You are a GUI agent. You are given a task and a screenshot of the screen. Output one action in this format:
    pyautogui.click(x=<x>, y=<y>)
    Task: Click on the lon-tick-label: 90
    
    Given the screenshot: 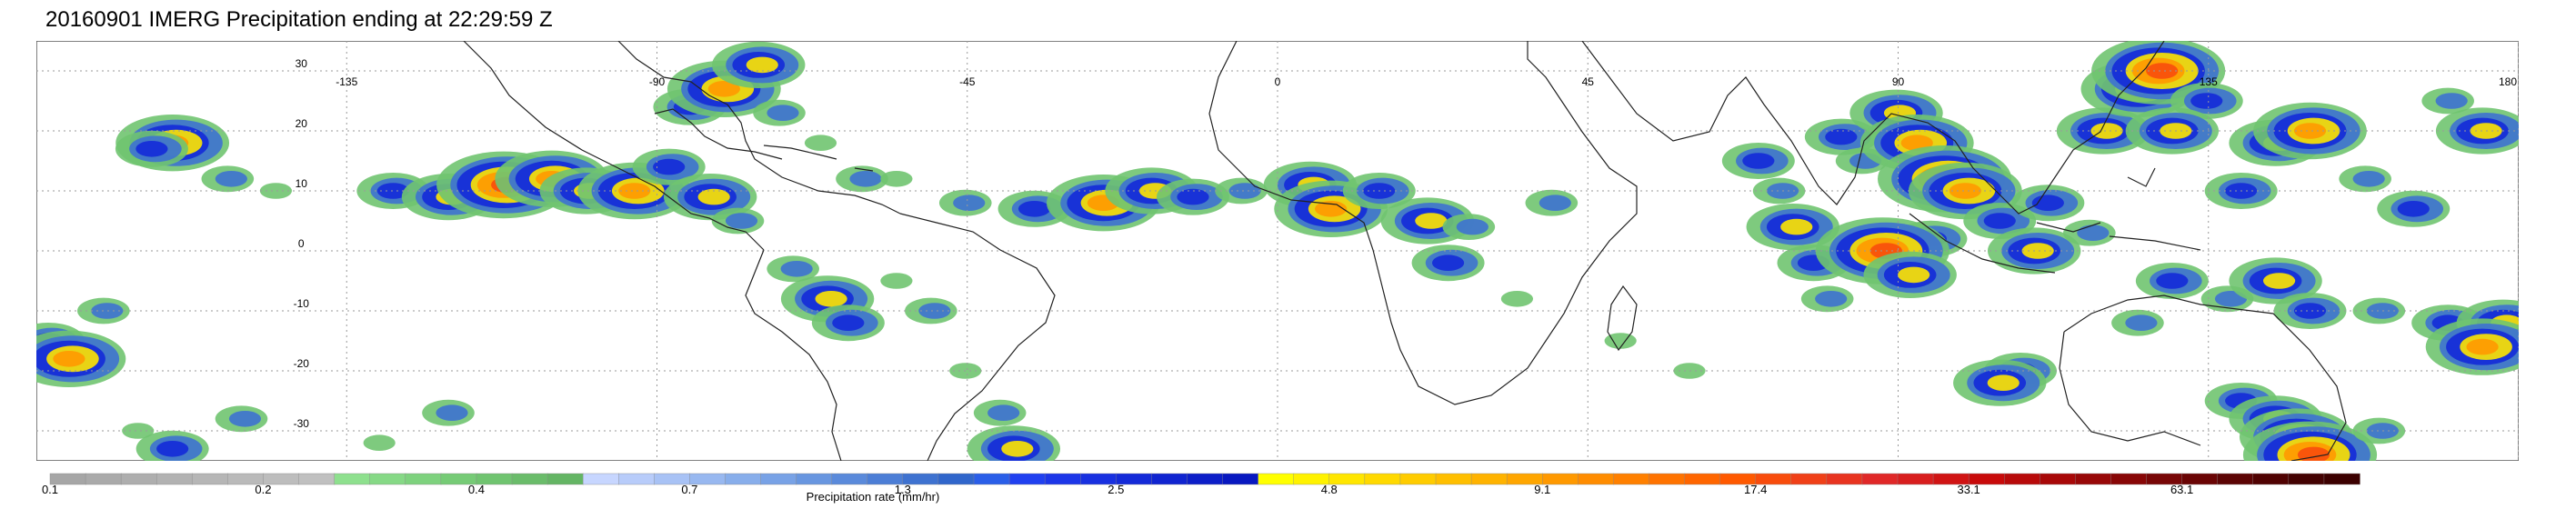 What is the action you would take?
    pyautogui.click(x=1899, y=81)
    